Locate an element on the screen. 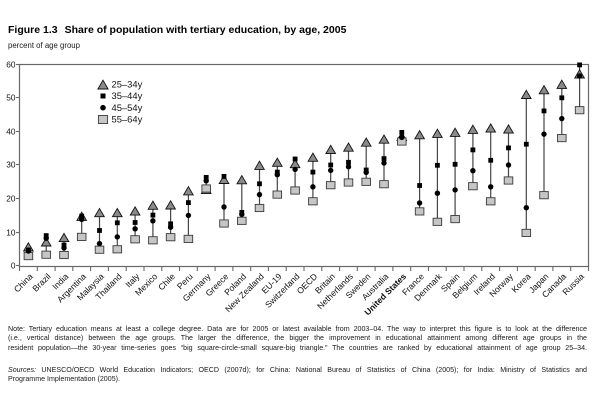 This screenshot has width=600, height=401. svg-text: Chile is located at coordinates (166, 281).